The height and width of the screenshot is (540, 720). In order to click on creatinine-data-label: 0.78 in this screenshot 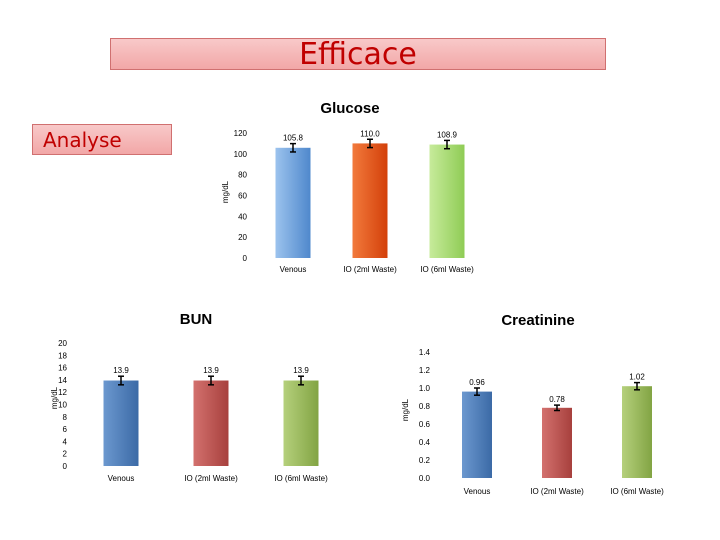, I will do `click(557, 399)`.